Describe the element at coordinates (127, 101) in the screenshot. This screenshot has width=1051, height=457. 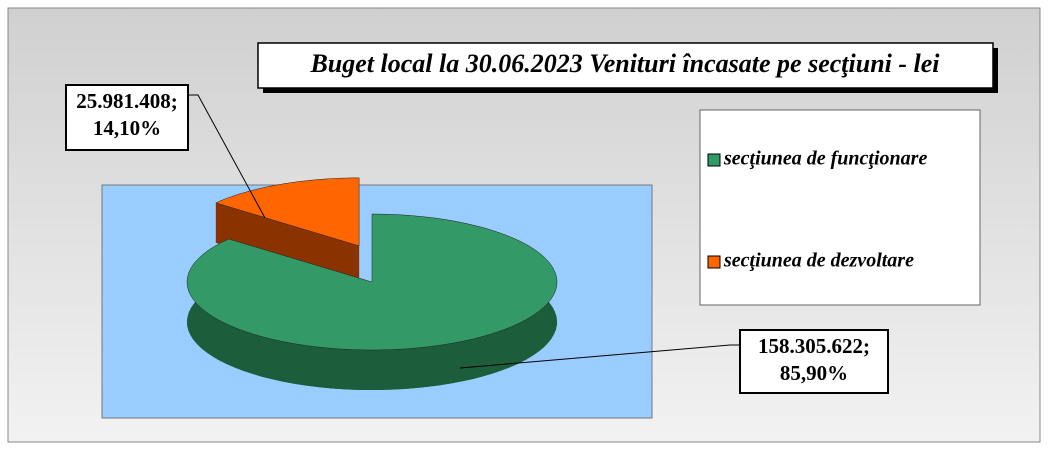
I see `data-label: 25.981.408;` at that location.